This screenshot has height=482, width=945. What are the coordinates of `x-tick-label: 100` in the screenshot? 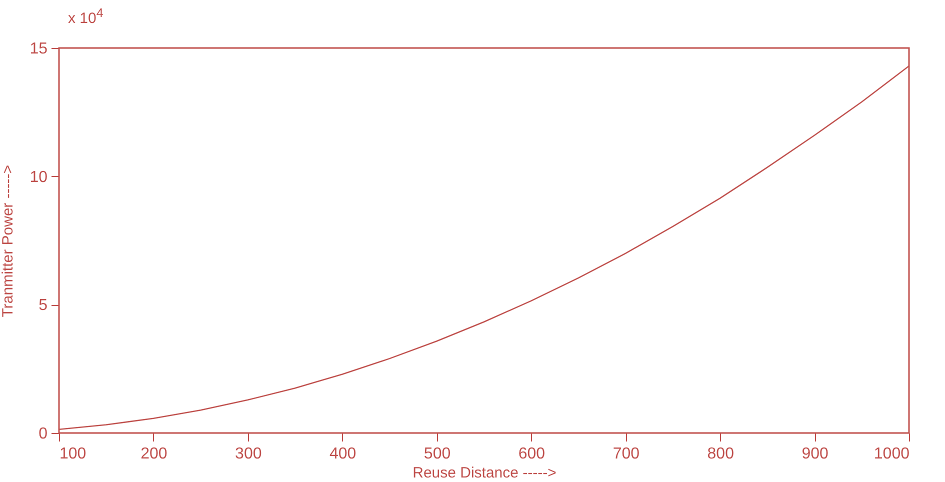 It's located at (73, 454).